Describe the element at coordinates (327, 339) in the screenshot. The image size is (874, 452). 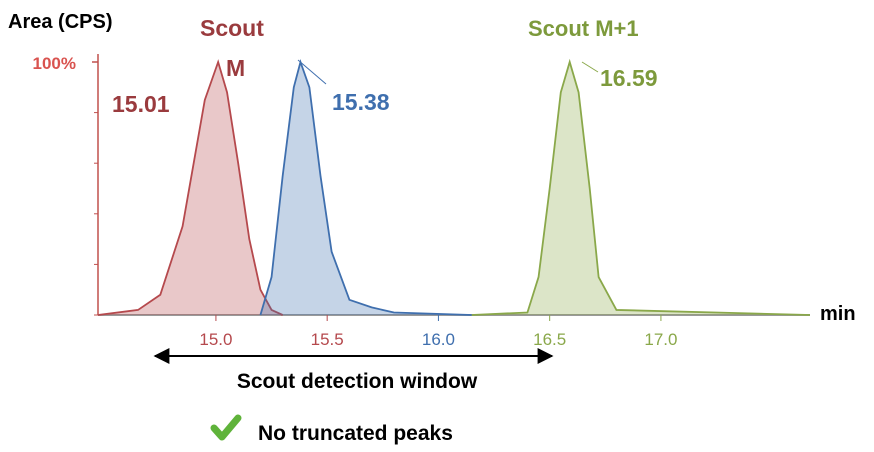
I see `x-tick-label: 15.5` at that location.